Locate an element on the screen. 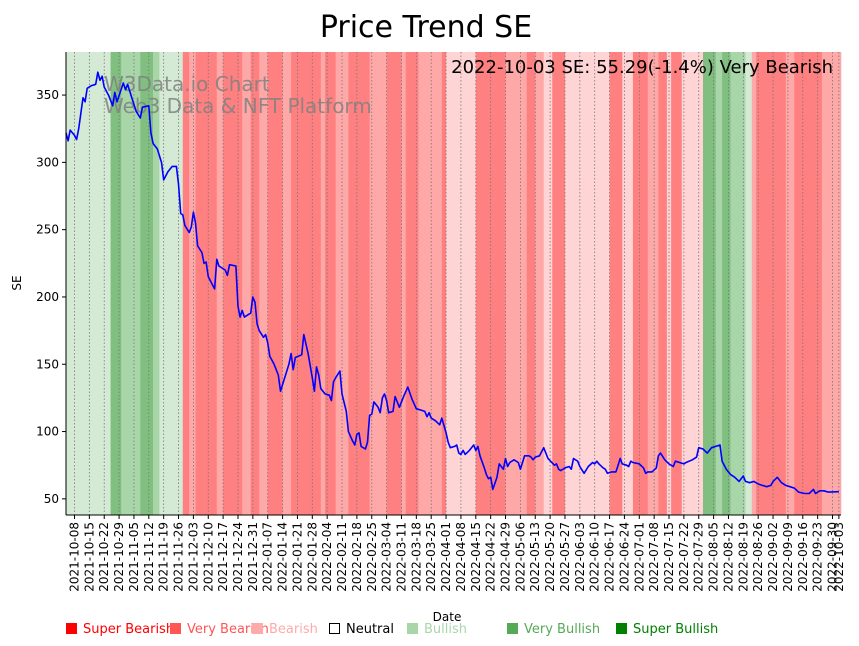 Image resolution: width=859 pixels, height=646 pixels. x-tick-label: 2021-12-17 is located at coordinates (223, 557).